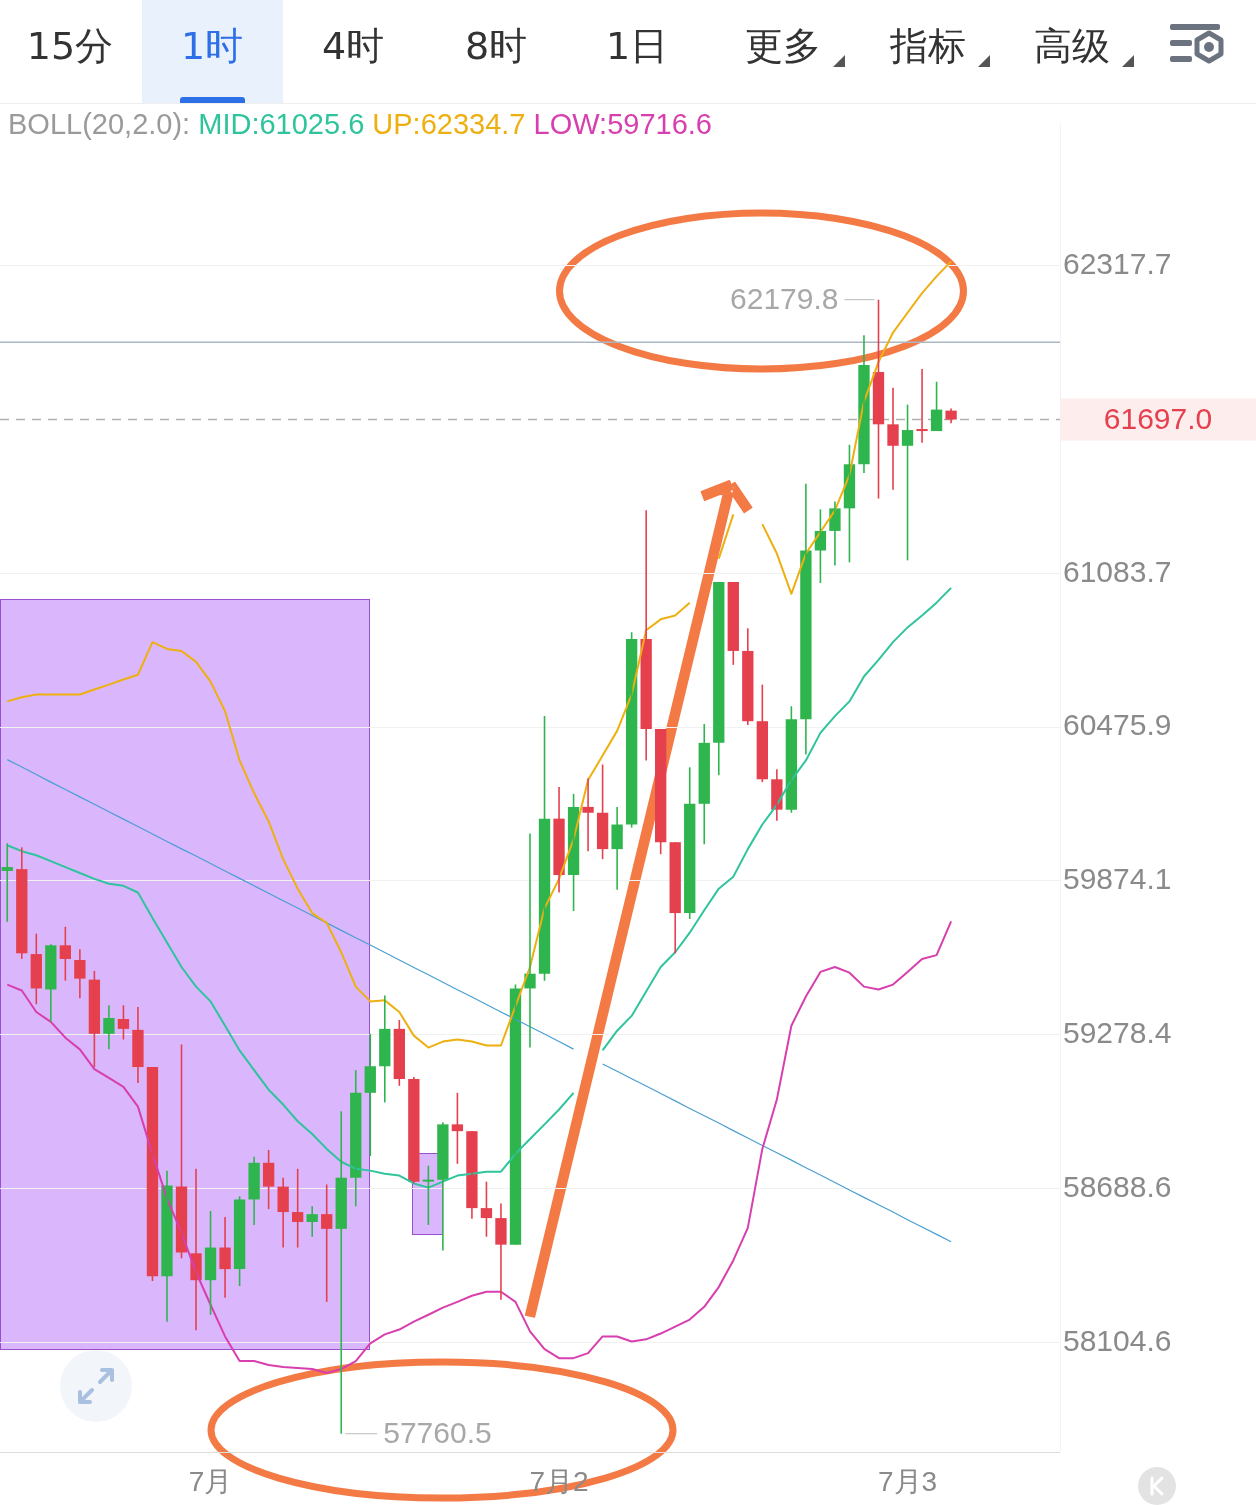 This screenshot has height=1505, width=1256. What do you see at coordinates (210, 1481) in the screenshot?
I see `x-tick-label: 7月` at bounding box center [210, 1481].